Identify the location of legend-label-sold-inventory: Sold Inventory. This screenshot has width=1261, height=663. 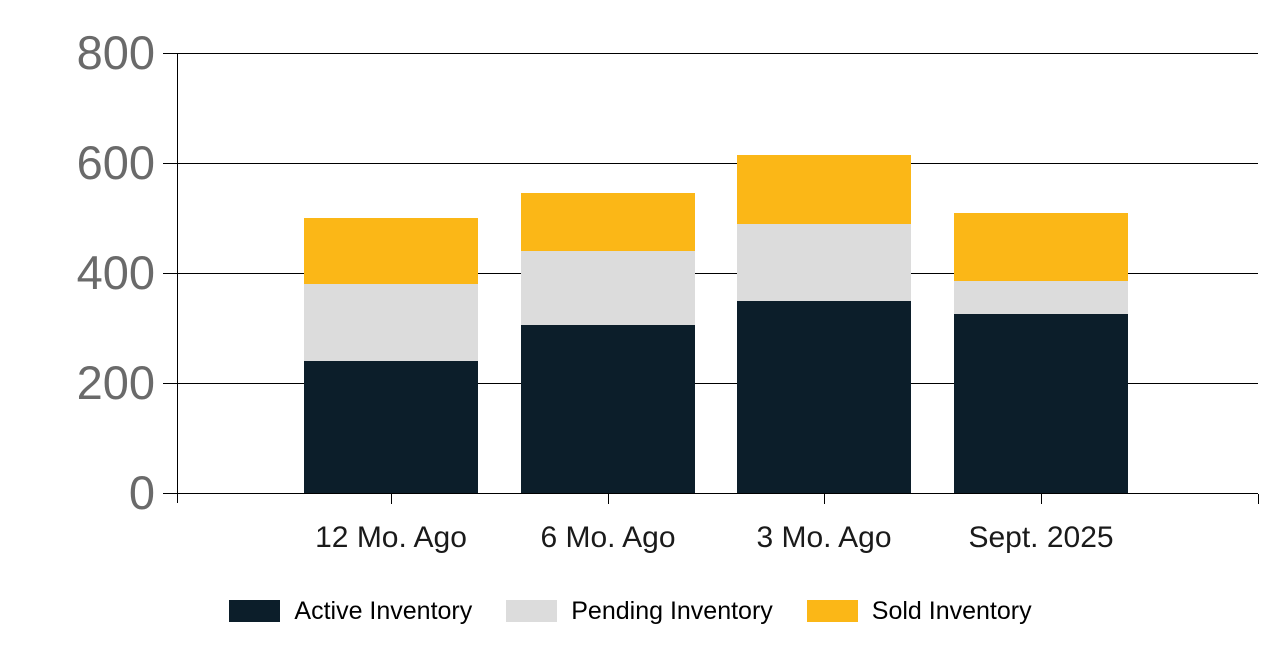
(951, 611).